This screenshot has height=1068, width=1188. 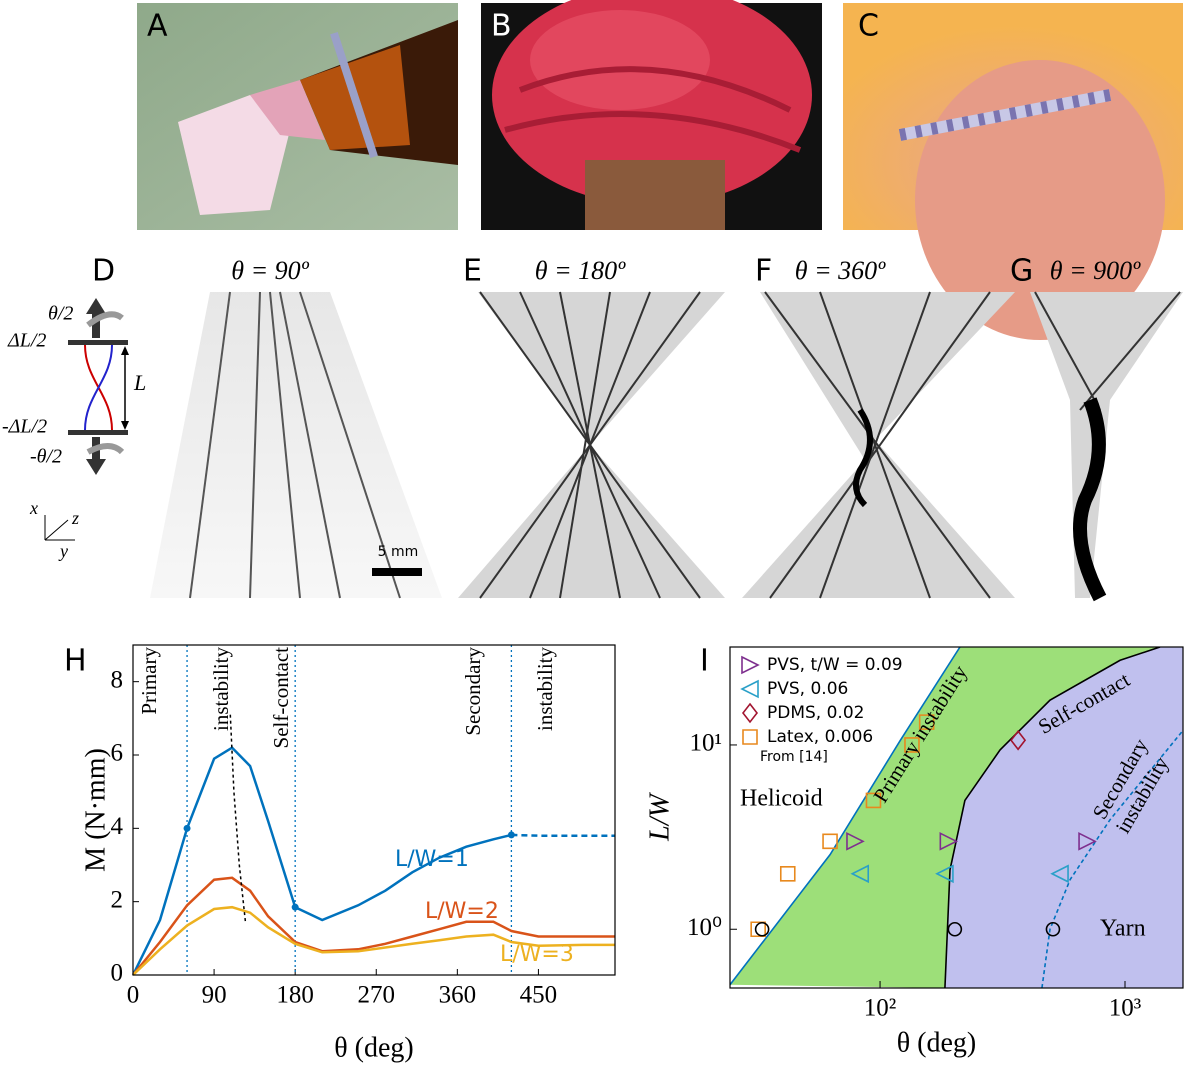 I want to click on y-tick-label: 6, so click(x=117, y=753).